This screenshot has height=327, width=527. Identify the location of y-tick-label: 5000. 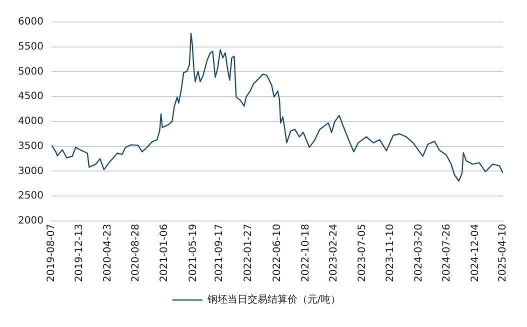
(31, 72).